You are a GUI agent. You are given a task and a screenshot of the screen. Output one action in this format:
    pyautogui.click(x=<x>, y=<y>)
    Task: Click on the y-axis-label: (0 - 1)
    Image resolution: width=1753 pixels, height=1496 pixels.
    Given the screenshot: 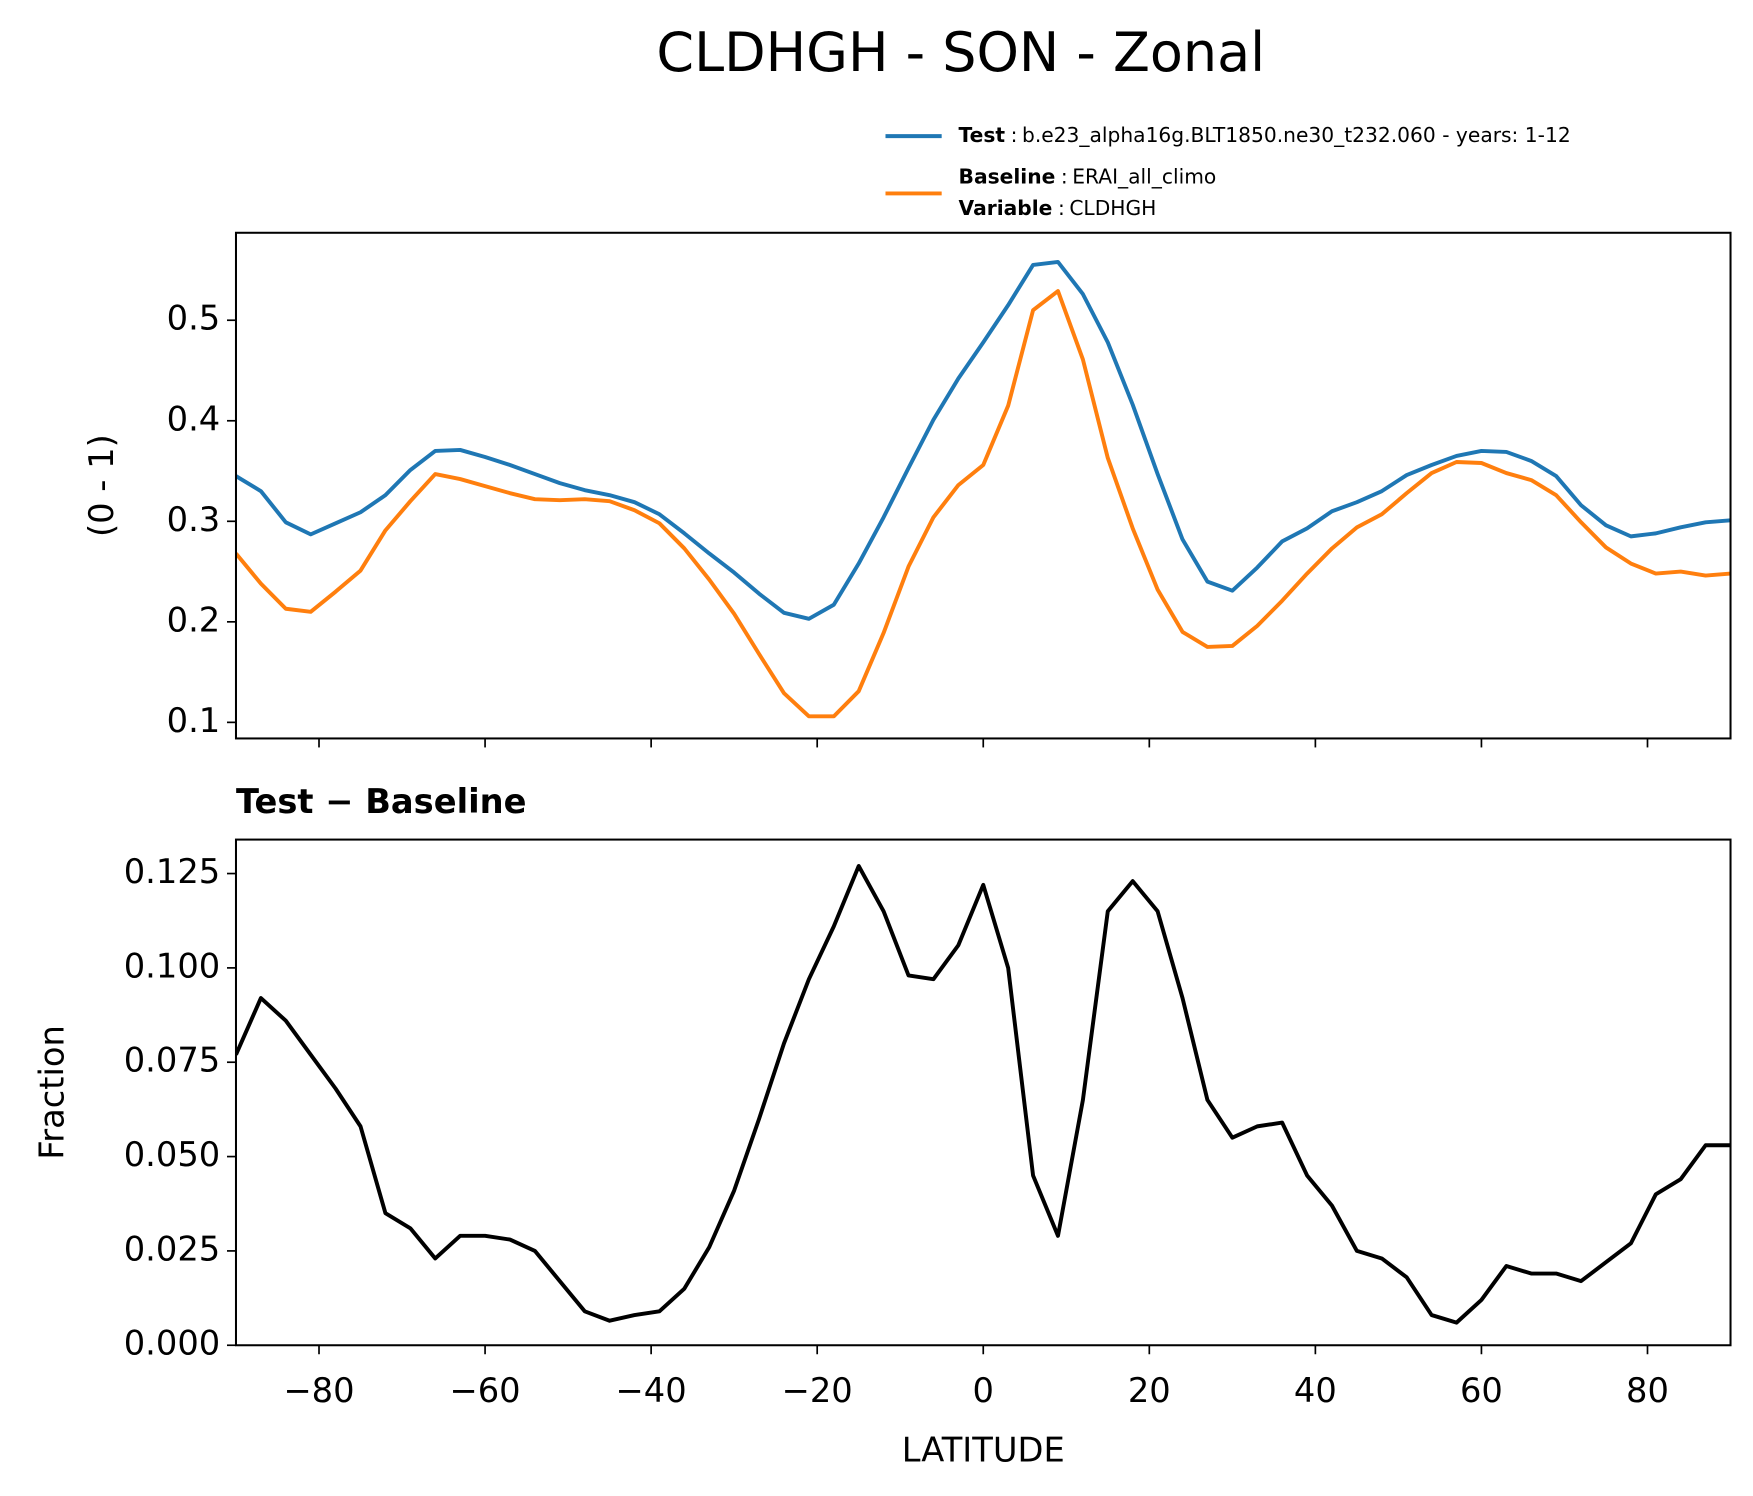 What is the action you would take?
    pyautogui.click(x=101, y=485)
    